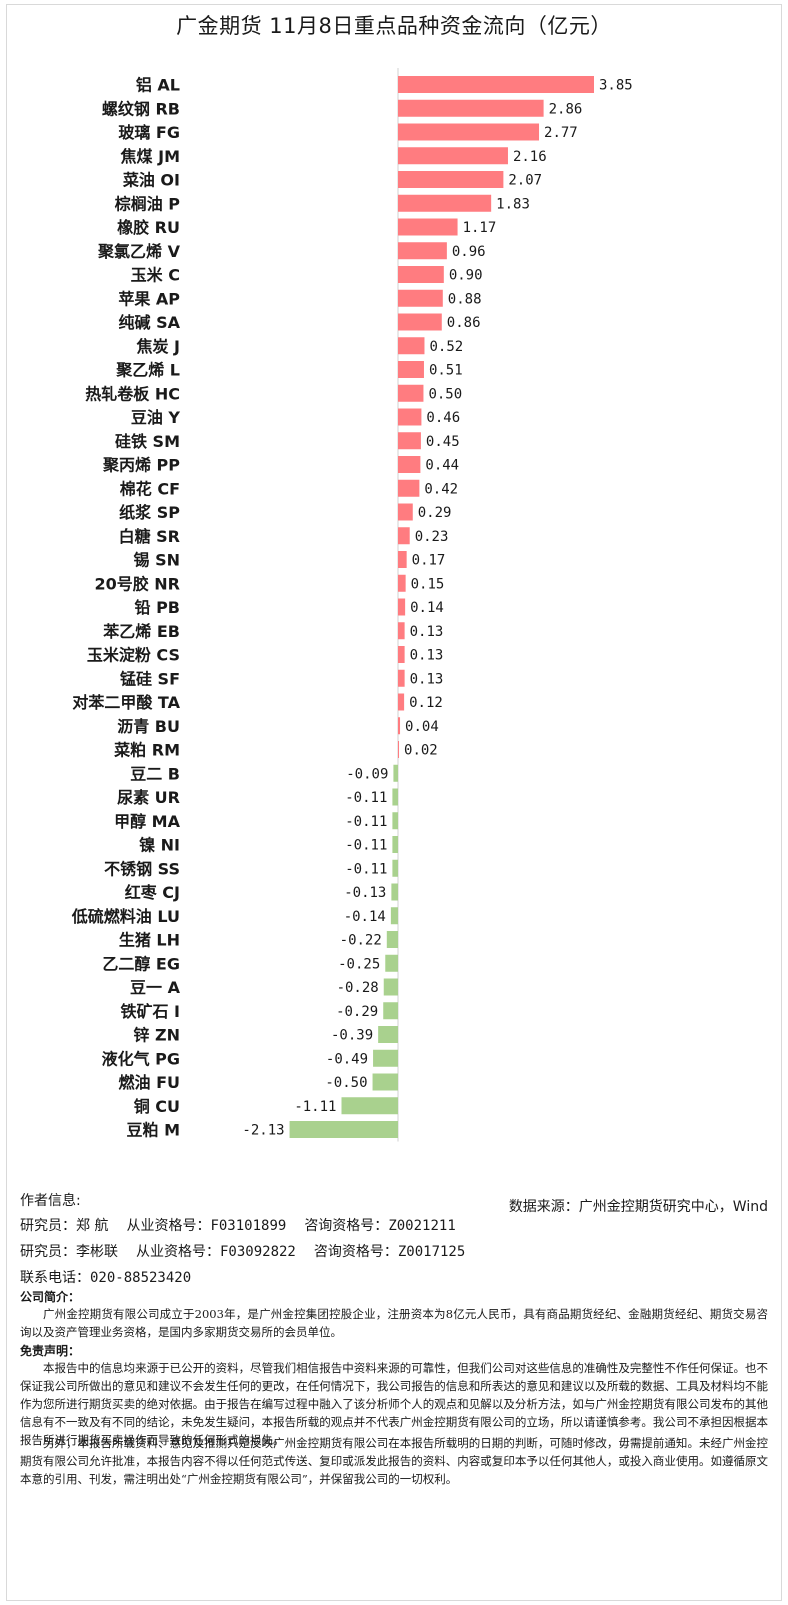 This screenshot has height=1605, width=788. I want to click on value-label: -0.14, so click(365, 917).